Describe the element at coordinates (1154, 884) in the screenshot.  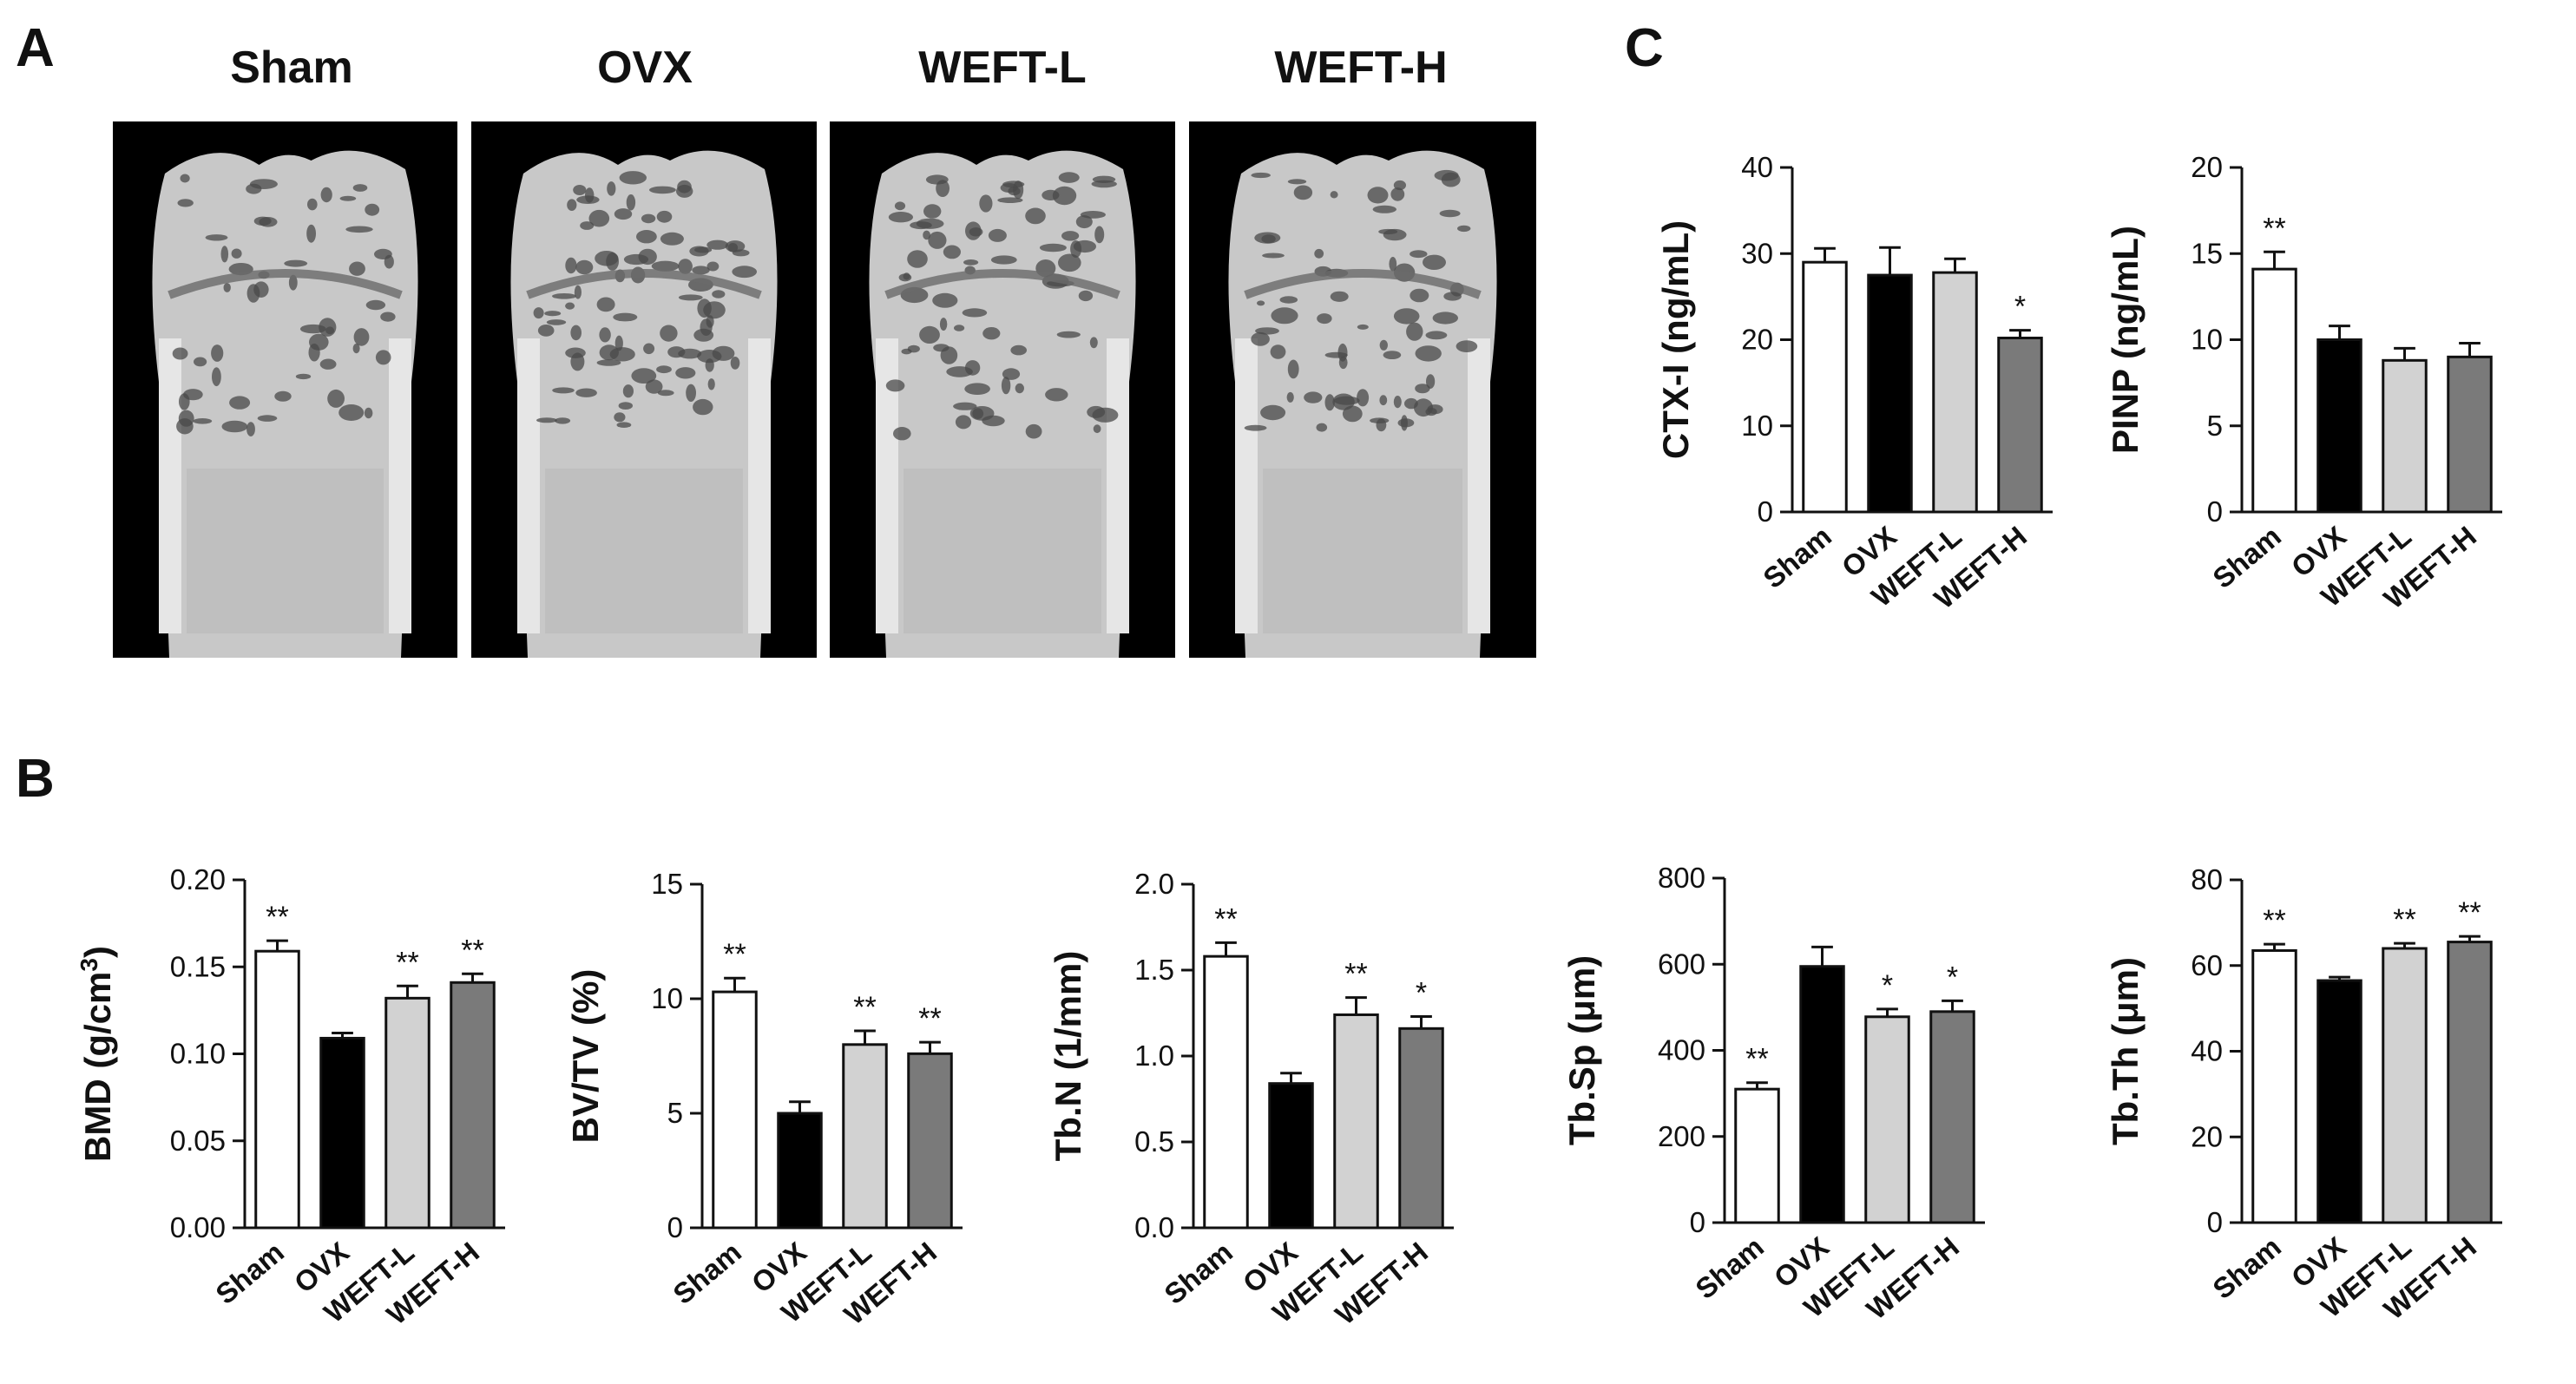
I see `y-tick-label: 2.0` at that location.